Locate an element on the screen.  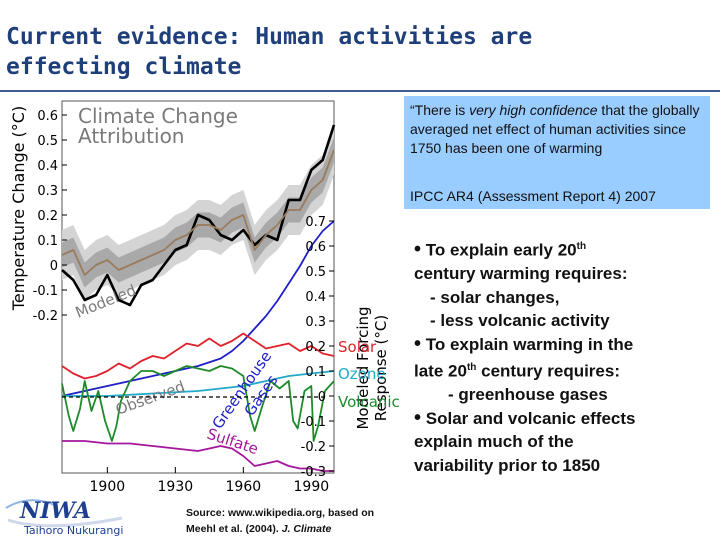
bullet-1: • To explain early 20th is located at coordinates (564, 248).